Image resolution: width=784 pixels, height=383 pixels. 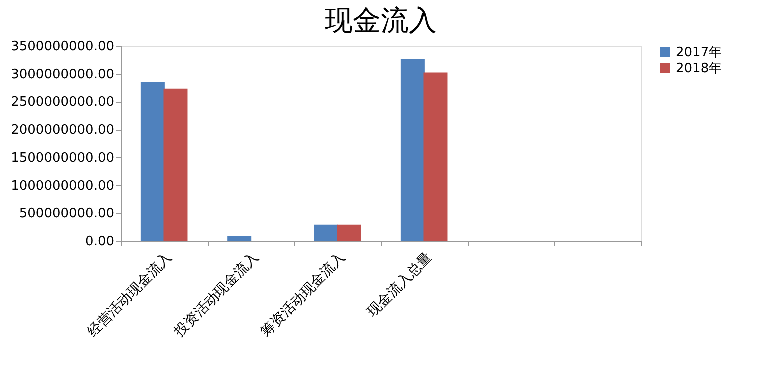 I want to click on y-tick-label: 1000000000.00, so click(x=62, y=186).